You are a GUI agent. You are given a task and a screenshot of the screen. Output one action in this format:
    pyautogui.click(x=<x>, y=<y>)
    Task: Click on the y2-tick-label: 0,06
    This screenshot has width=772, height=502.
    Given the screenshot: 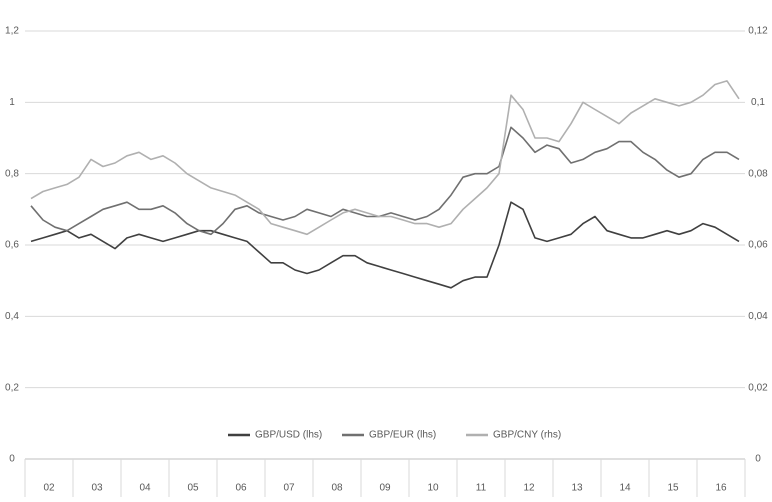 What is the action you would take?
    pyautogui.click(x=758, y=245)
    